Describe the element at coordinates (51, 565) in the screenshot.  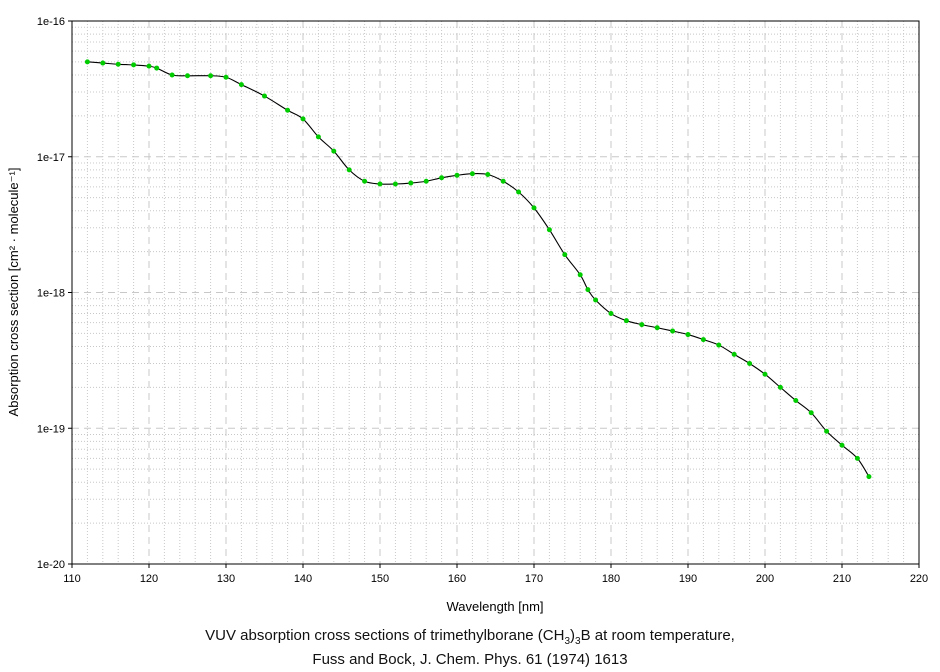
I see `y-tick-label: 1e-20` at that location.